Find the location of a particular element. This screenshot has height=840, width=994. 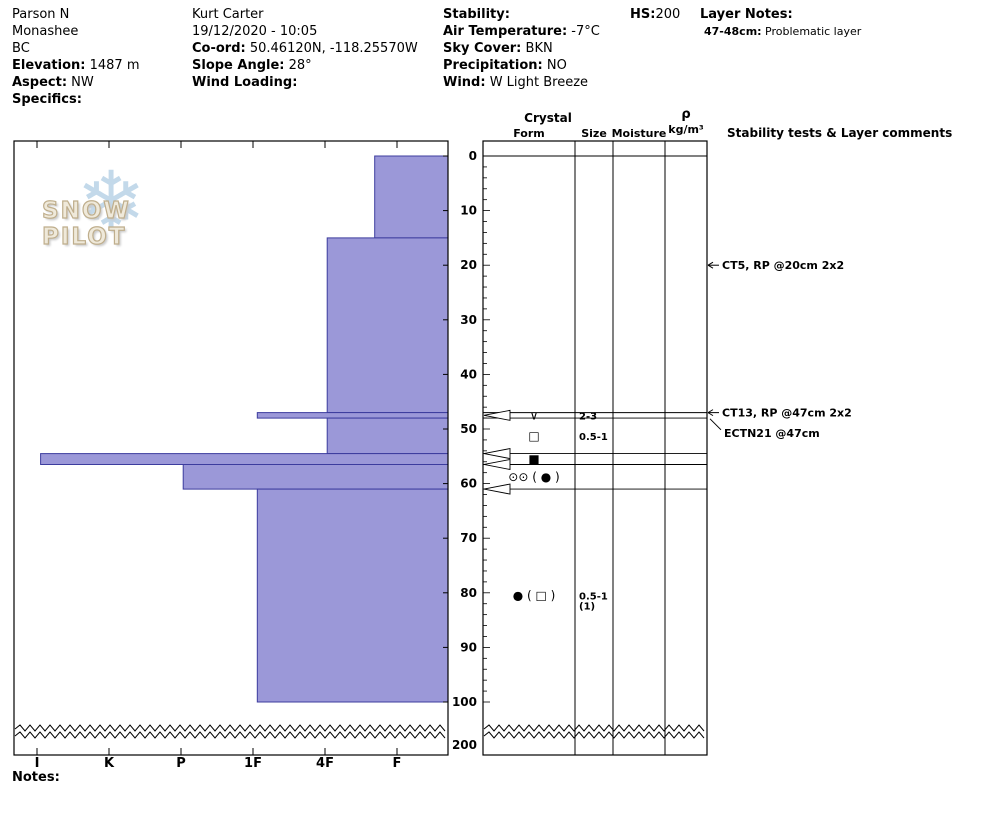

stability-test-label: CT13, RP @47cm 2x2 is located at coordinates (787, 413).